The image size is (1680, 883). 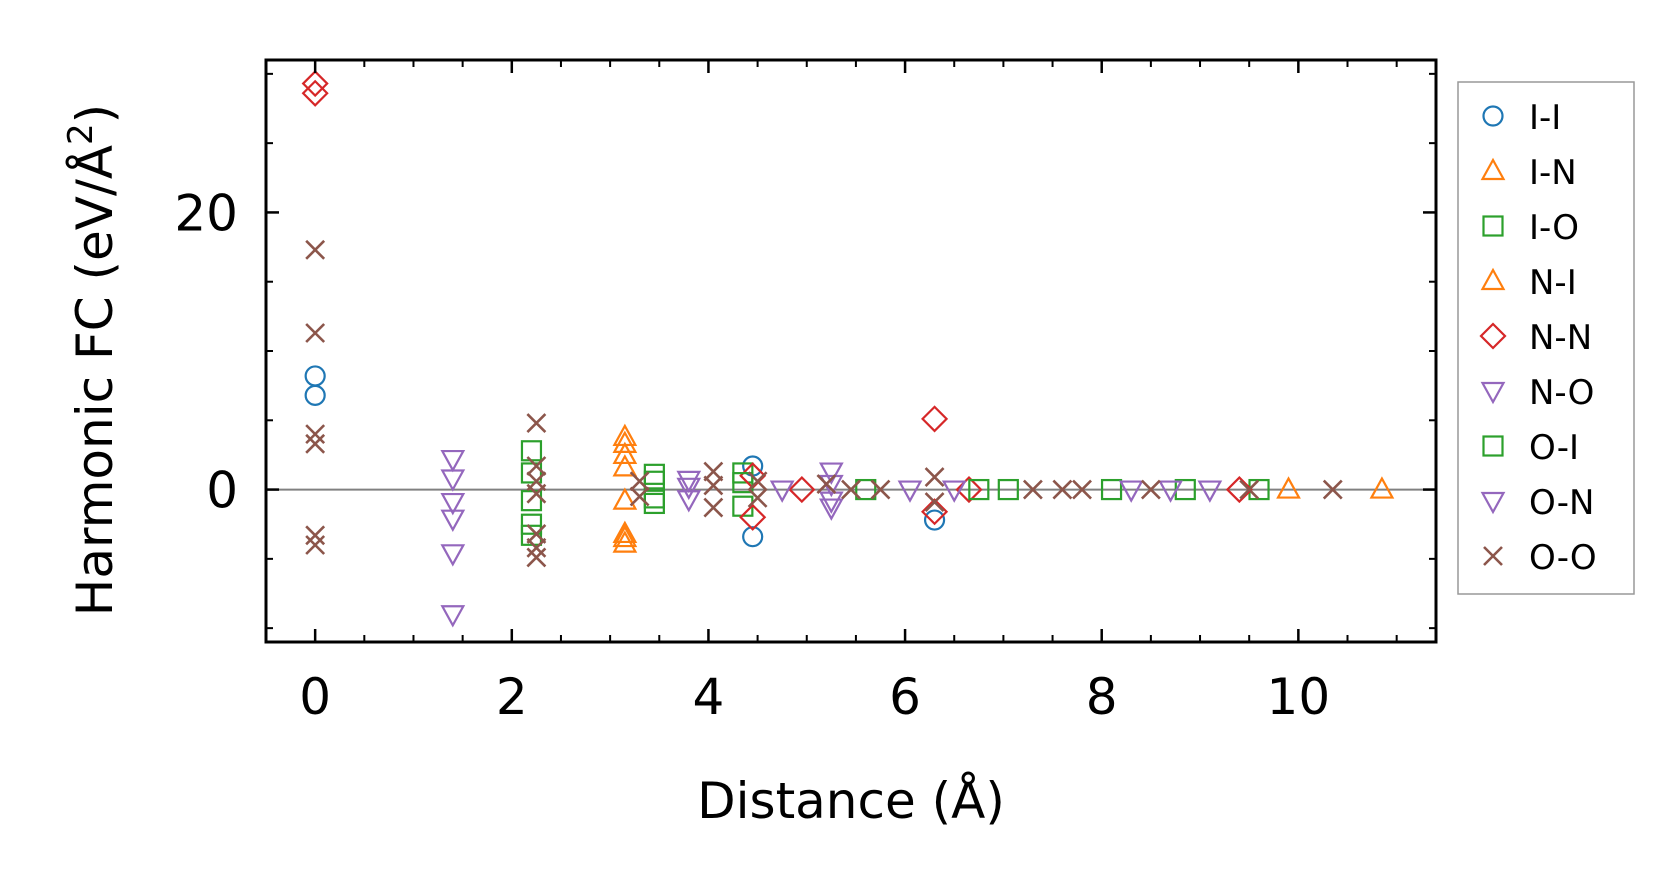 What do you see at coordinates (1493, 116) in the screenshot?
I see `legend-marker-i-i` at bounding box center [1493, 116].